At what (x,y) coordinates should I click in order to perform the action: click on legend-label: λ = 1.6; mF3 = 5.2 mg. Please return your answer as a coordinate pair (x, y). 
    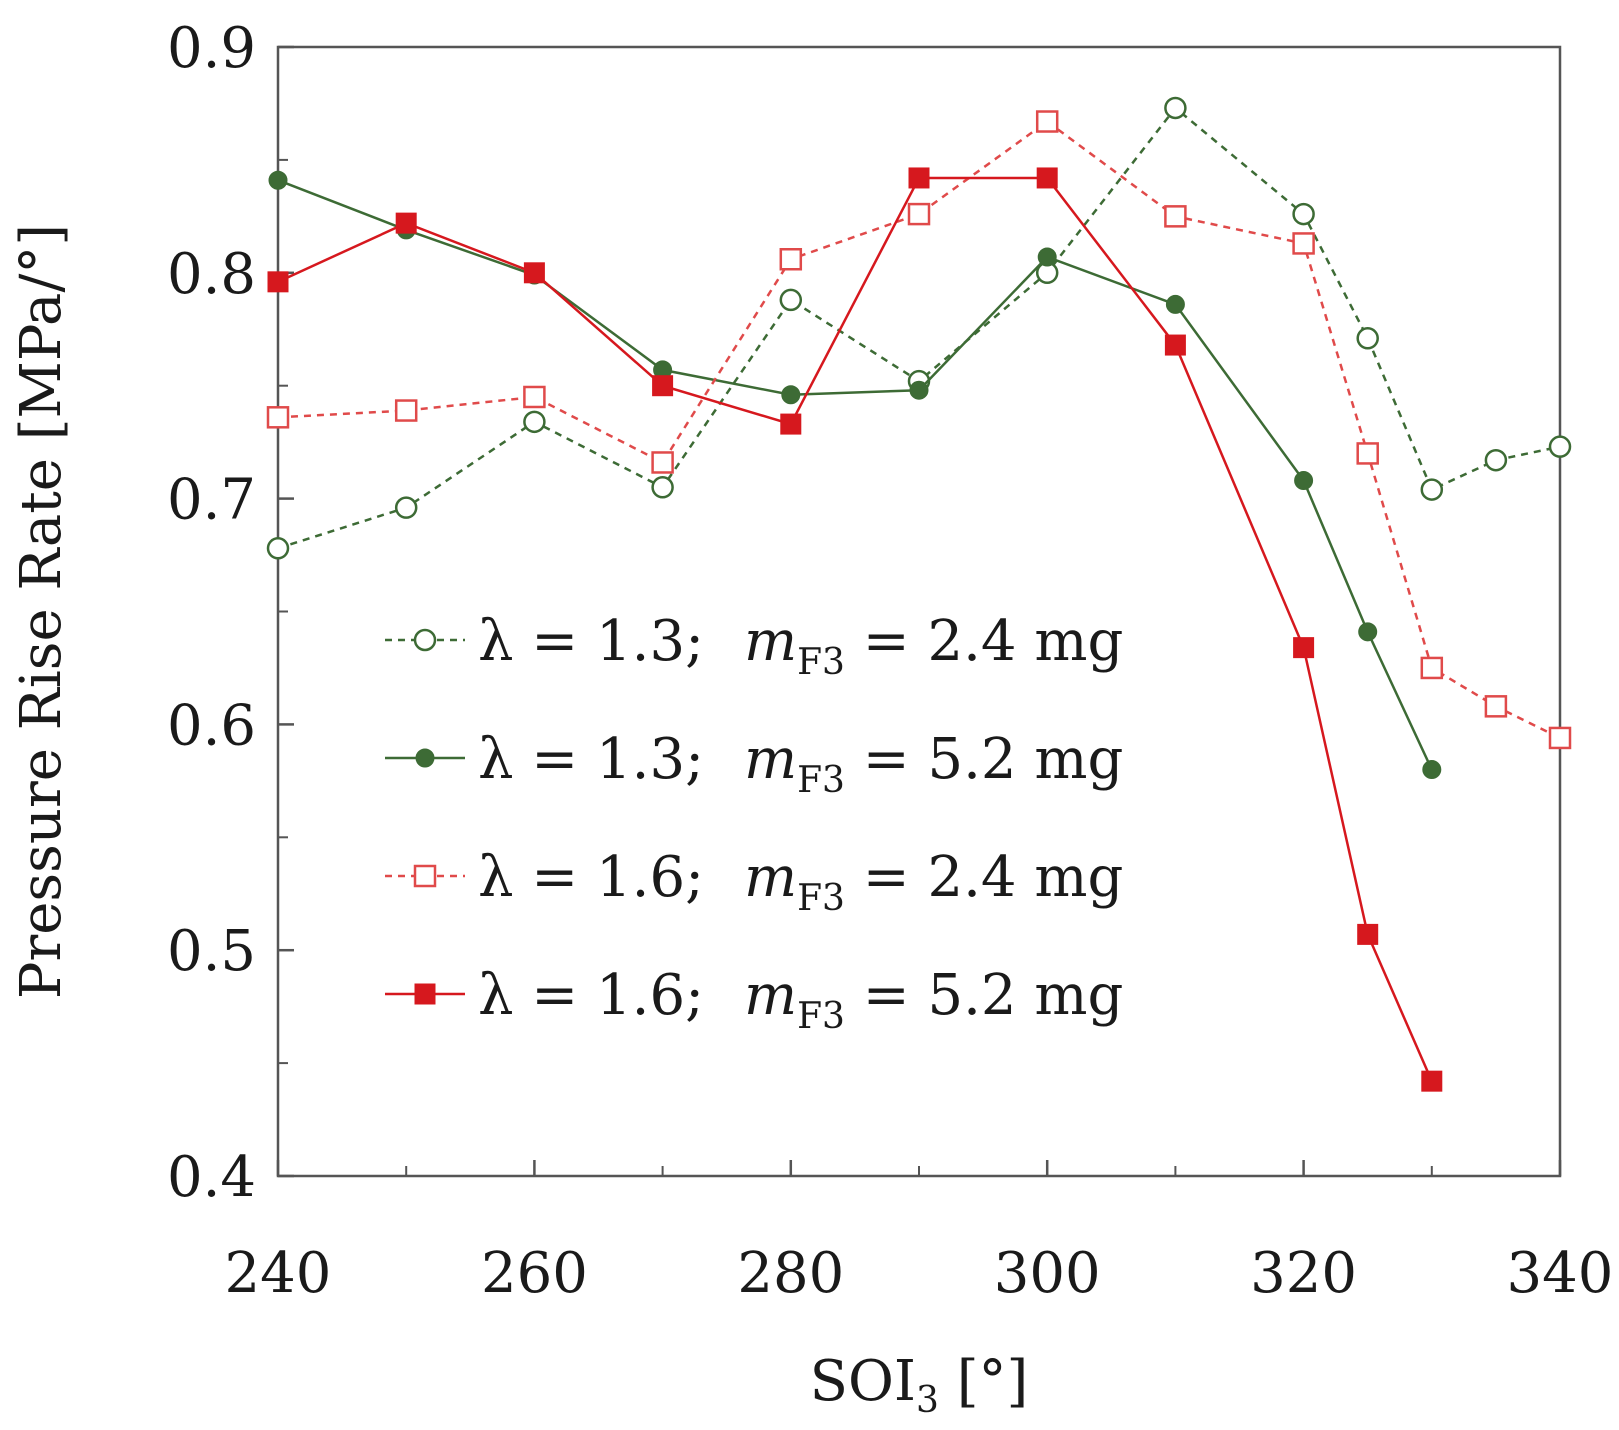
    Looking at the image, I should click on (800, 1000).